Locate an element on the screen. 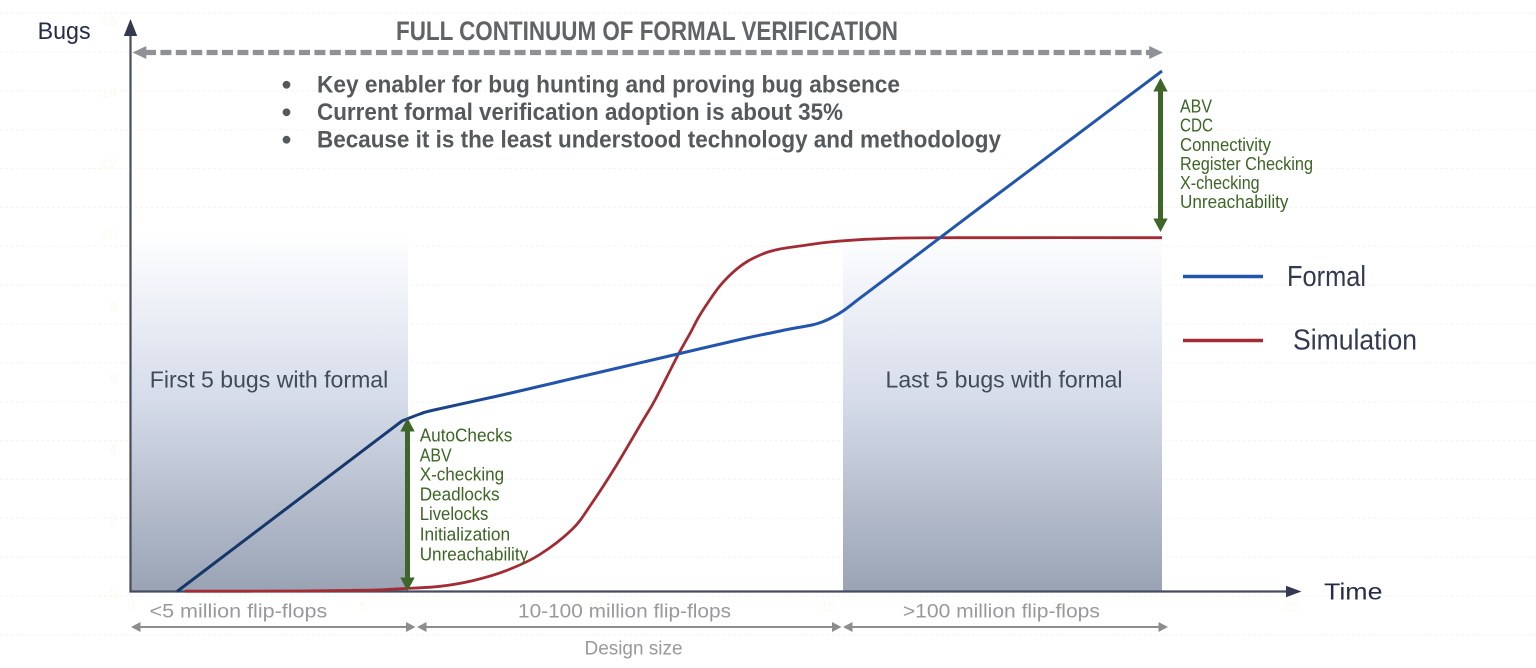 This screenshot has width=1536, height=668. svg-text: 16 is located at coordinates (109, 21).